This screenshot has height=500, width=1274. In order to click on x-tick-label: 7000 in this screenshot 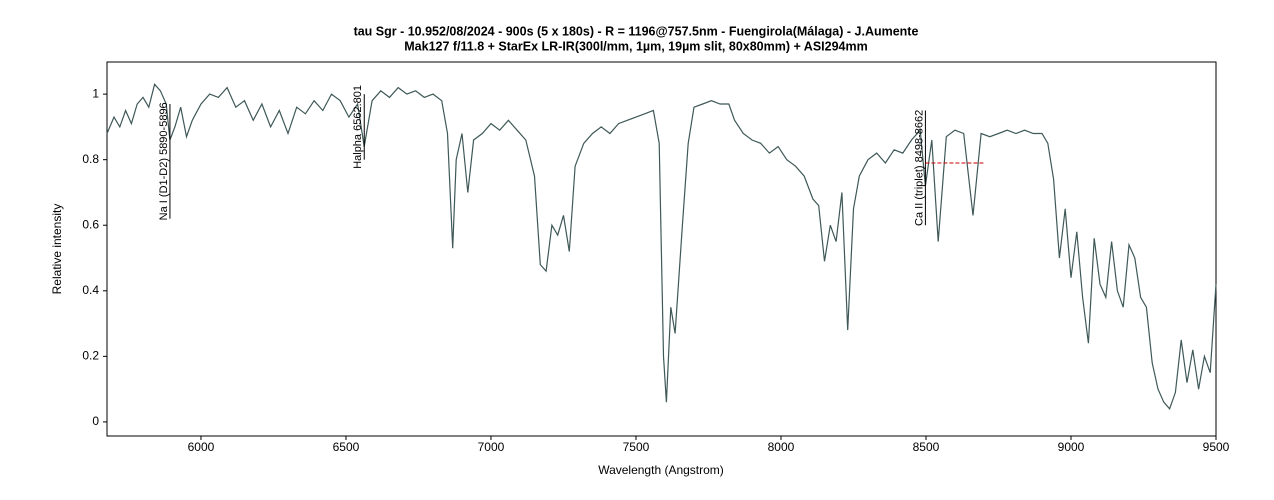, I will do `click(491, 447)`.